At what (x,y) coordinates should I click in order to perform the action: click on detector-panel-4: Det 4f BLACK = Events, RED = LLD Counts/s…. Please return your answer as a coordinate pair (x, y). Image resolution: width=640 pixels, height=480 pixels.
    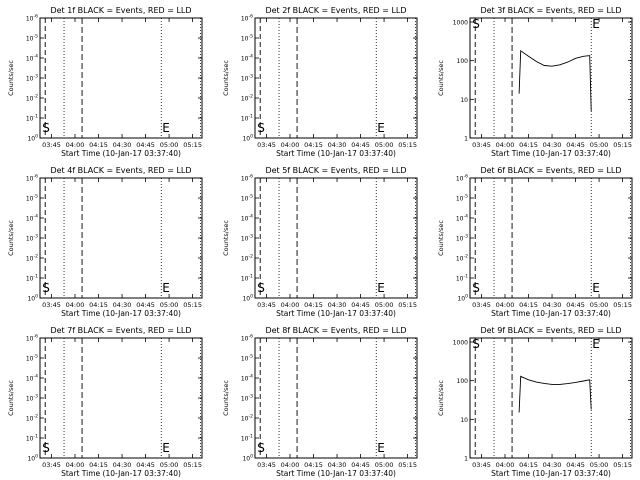
    Looking at the image, I should click on (105, 242).